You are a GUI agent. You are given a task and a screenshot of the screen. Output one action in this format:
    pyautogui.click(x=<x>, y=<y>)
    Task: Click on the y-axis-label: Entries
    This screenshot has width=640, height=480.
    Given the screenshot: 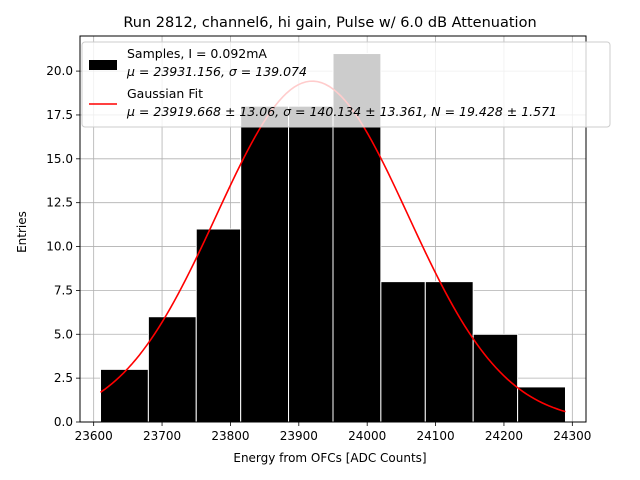 What is the action you would take?
    pyautogui.click(x=22, y=232)
    